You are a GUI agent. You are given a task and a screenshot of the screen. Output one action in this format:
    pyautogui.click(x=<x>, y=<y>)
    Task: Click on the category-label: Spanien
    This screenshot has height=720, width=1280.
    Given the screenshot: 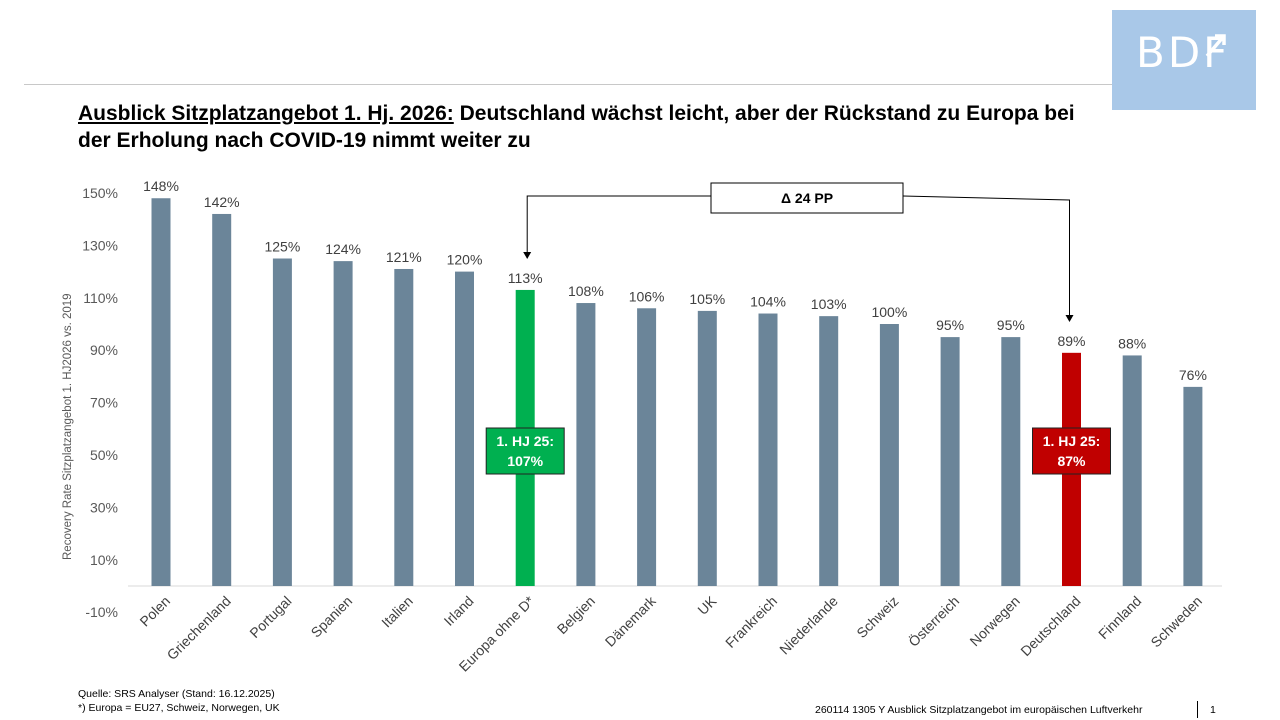 What is the action you would take?
    pyautogui.click(x=332, y=617)
    